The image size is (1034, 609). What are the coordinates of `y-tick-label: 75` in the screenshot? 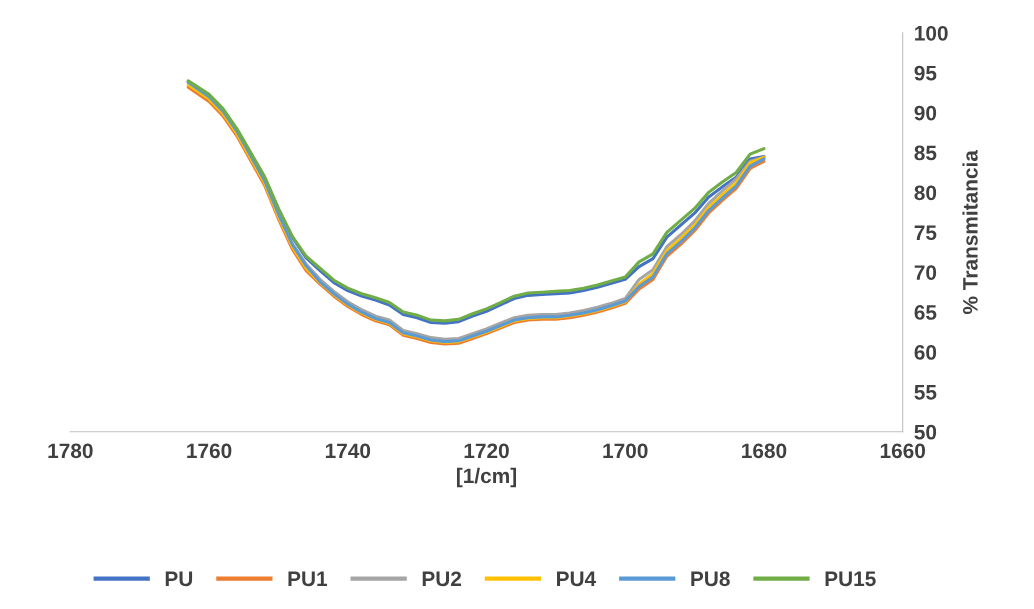 It's located at (925, 233).